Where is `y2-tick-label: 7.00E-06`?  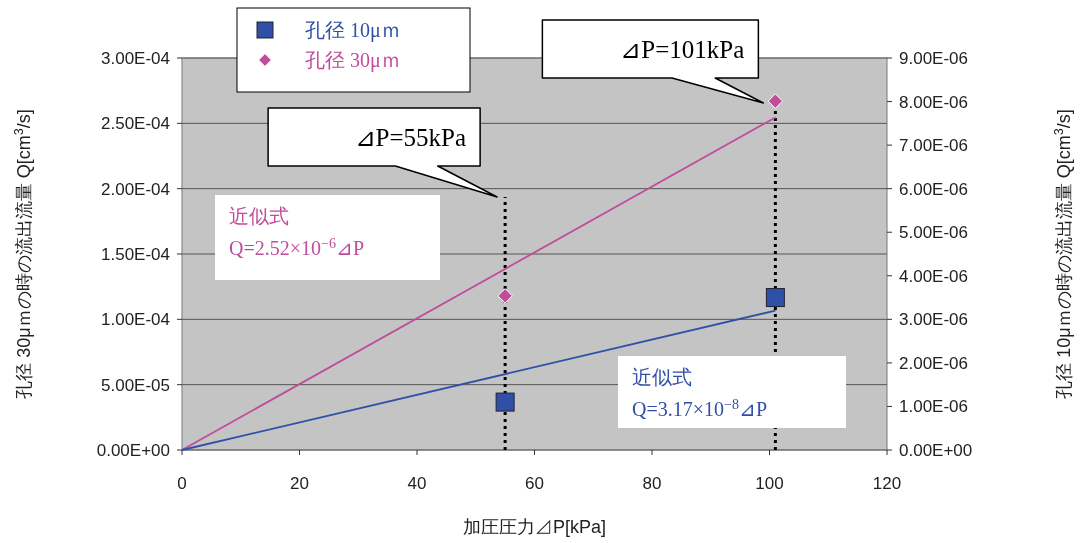
y2-tick-label: 7.00E-06 is located at coordinates (933, 146).